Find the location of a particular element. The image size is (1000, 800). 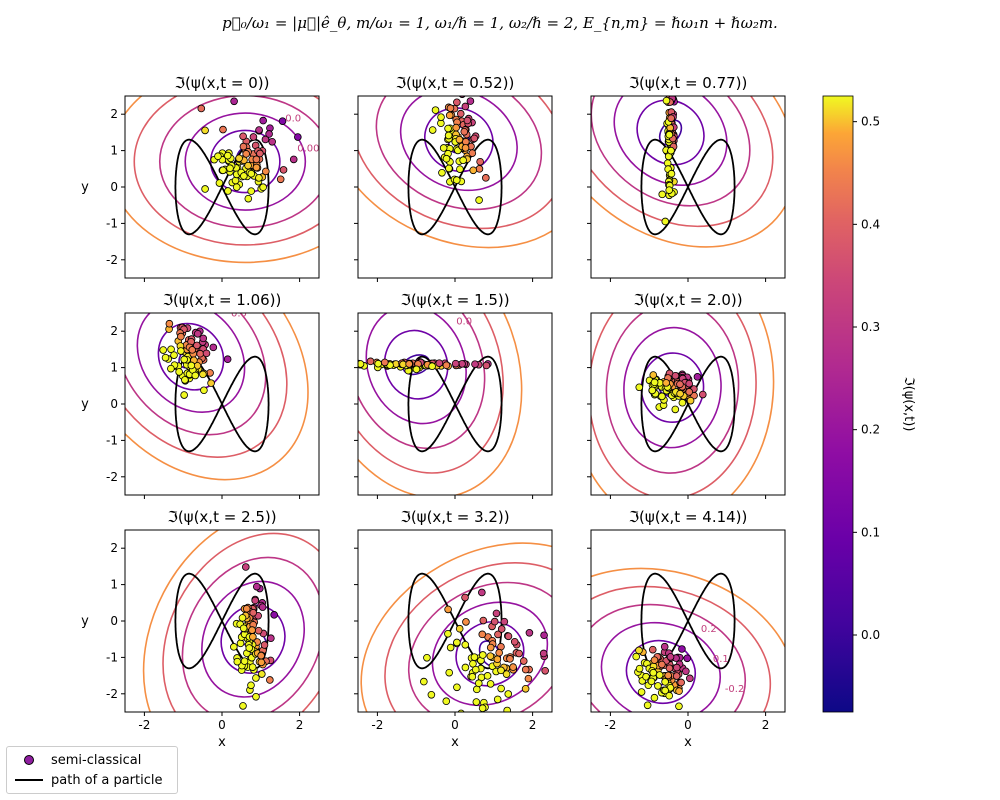

contour-label: 0.1 is located at coordinates (721, 659).